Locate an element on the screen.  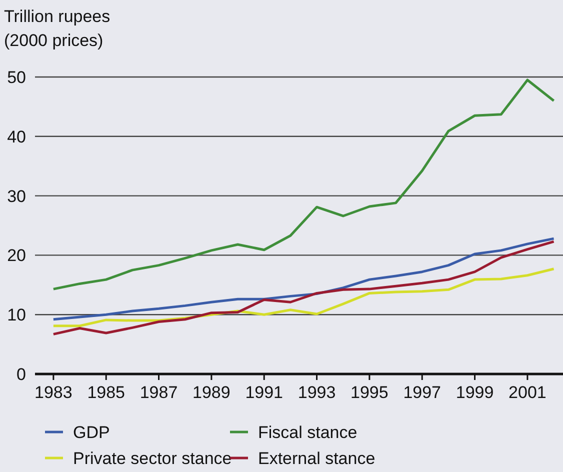
x-tick-label: 1995 is located at coordinates (369, 392).